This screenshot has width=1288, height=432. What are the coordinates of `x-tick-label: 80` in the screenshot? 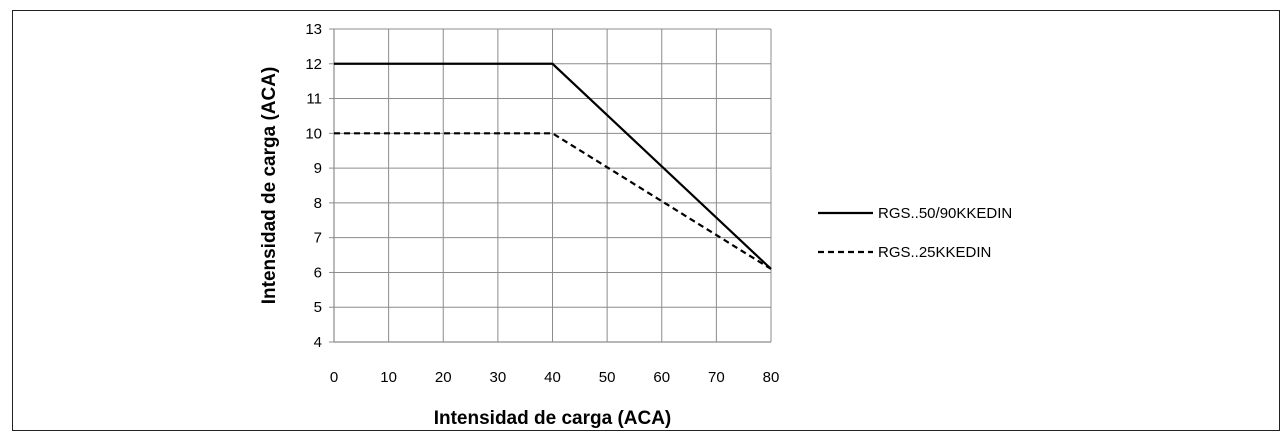 It's located at (771, 377).